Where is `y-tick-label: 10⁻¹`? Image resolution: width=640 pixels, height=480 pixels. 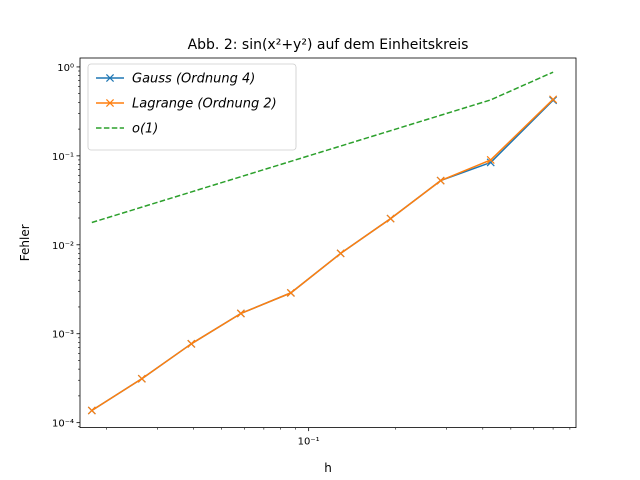 y-tick-label: 10⁻¹ is located at coordinates (63, 157).